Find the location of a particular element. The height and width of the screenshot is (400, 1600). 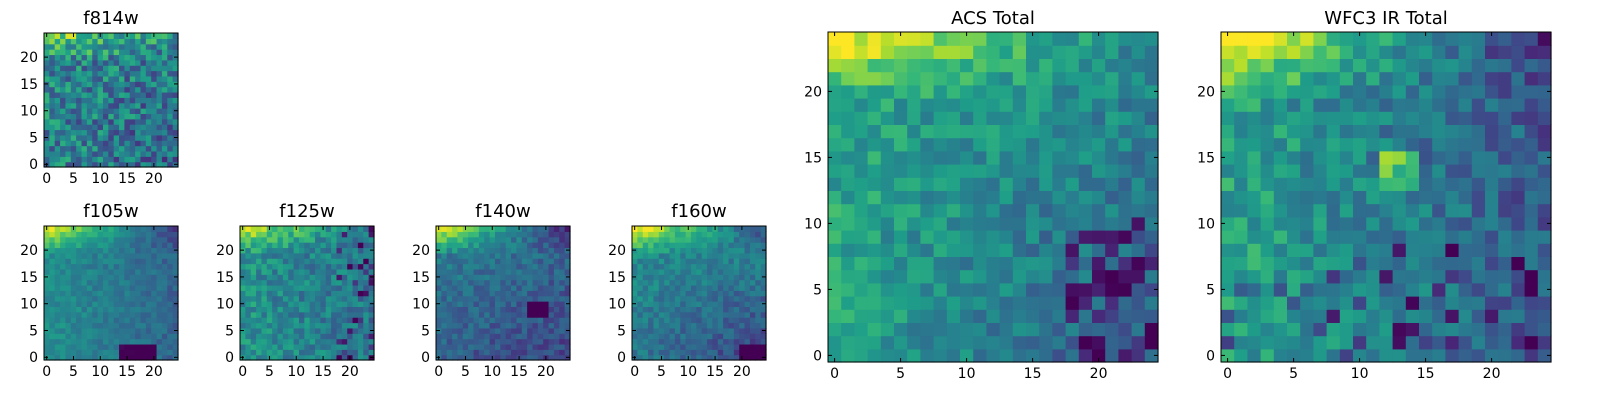

x-tick-label: 5 is located at coordinates (73, 179).